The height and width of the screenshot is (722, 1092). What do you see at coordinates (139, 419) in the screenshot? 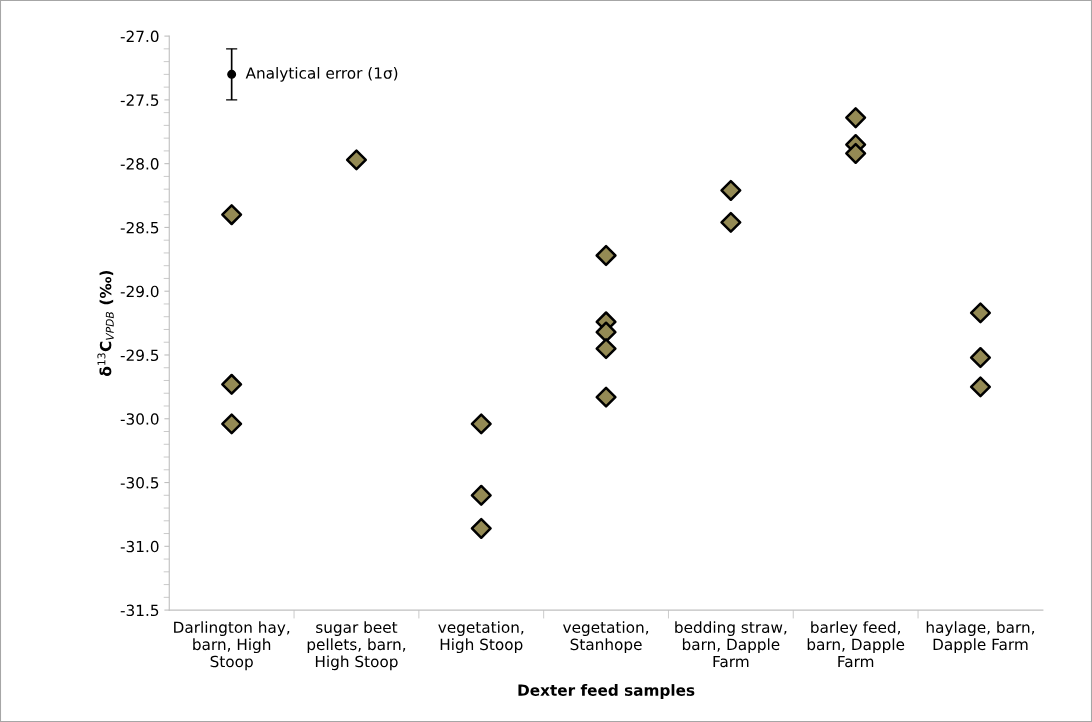
I see `y-tick-label: -30.0` at bounding box center [139, 419].